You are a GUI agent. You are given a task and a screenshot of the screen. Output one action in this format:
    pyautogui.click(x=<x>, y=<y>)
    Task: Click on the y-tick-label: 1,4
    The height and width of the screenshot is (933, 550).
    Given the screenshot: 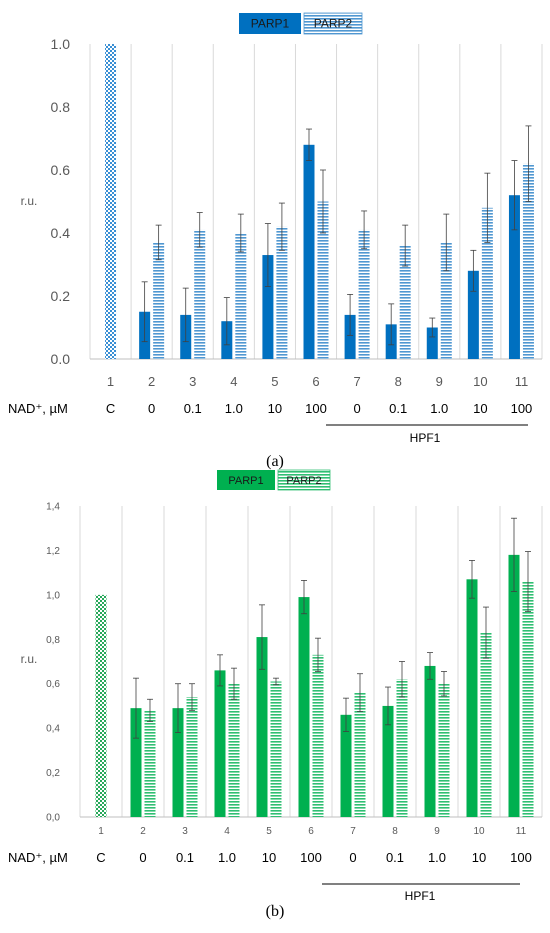 What is the action you would take?
    pyautogui.click(x=53, y=507)
    